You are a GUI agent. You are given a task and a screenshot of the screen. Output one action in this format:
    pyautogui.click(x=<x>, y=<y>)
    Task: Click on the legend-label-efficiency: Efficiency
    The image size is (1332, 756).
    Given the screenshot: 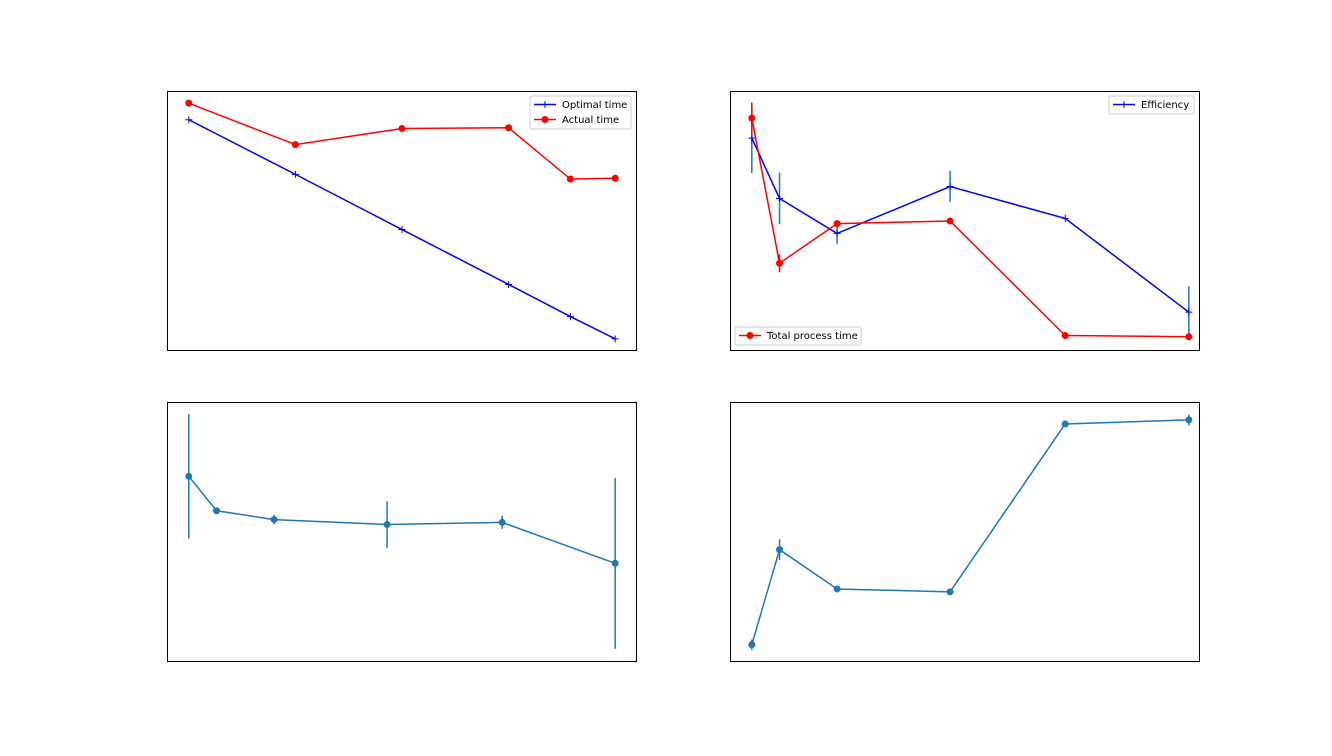 What is the action you would take?
    pyautogui.click(x=1165, y=105)
    